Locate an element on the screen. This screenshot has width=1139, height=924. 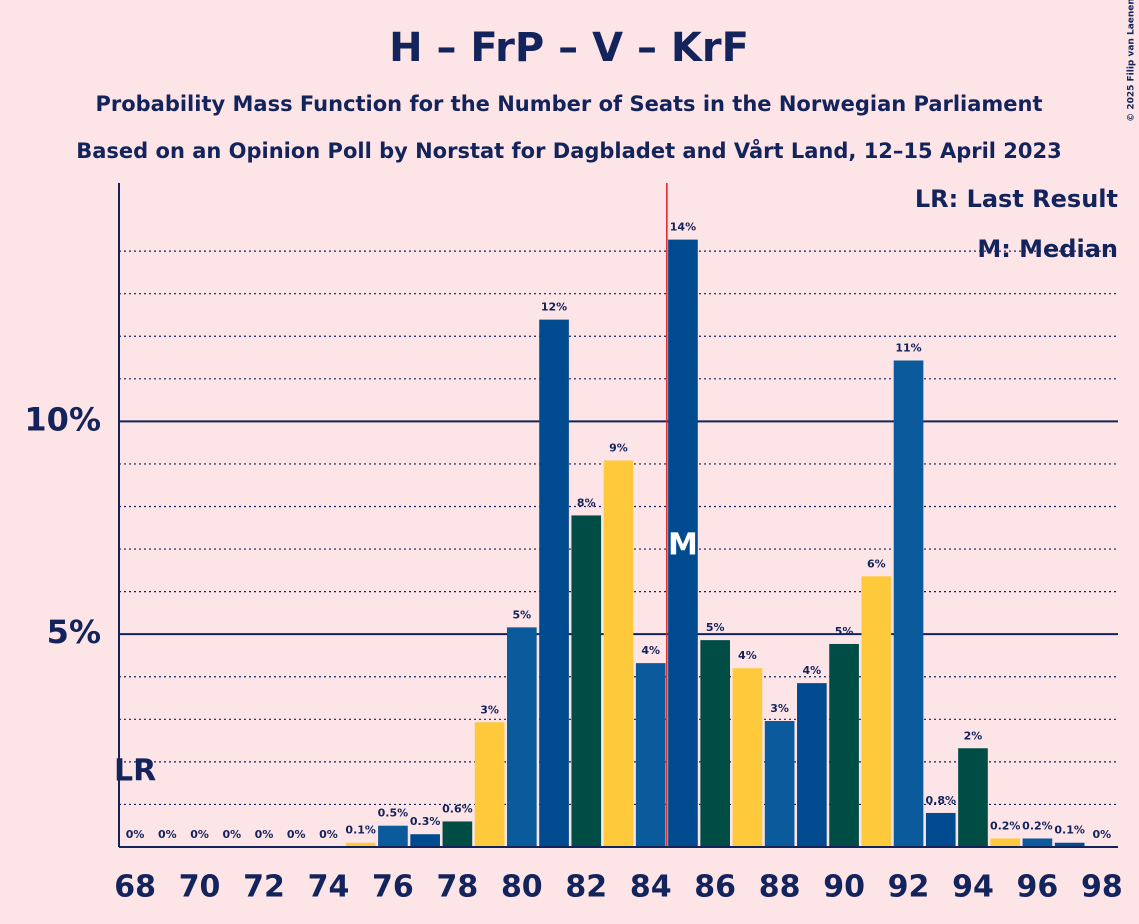
y-tick-label: 10% is located at coordinates (62, 419).